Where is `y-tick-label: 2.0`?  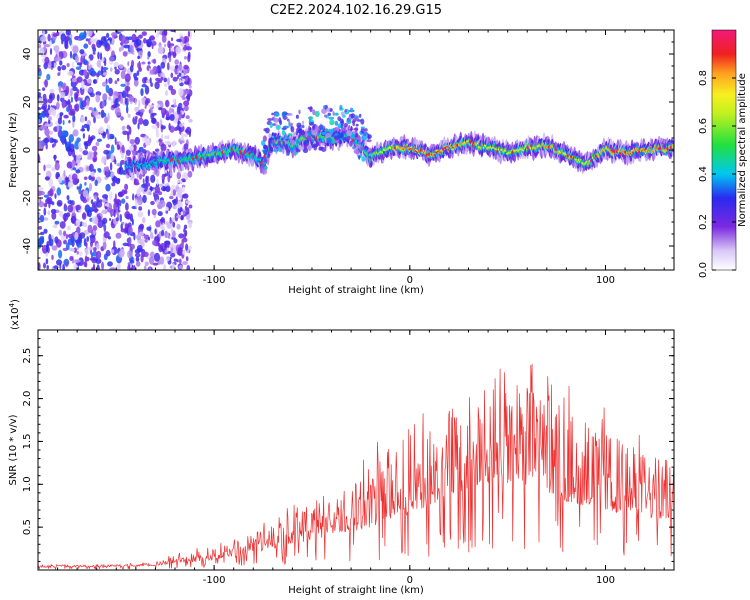 y-tick-label: 2.0 is located at coordinates (27, 399).